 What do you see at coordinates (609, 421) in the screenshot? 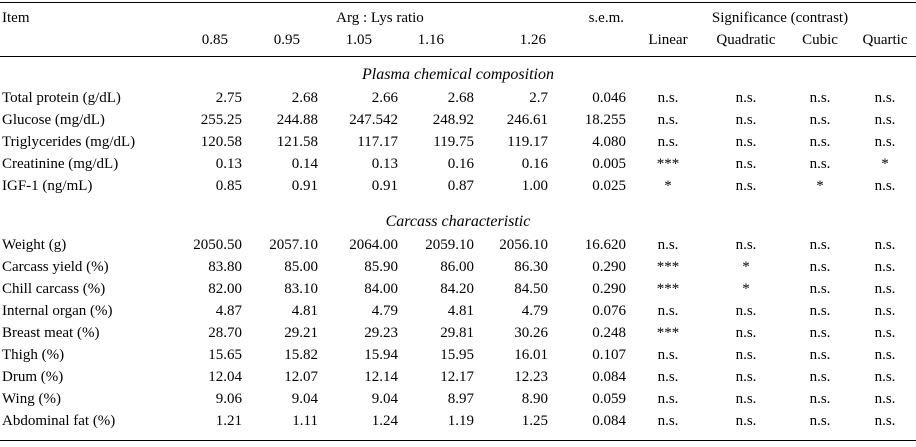
I see `row-sem: 0.084` at bounding box center [609, 421].